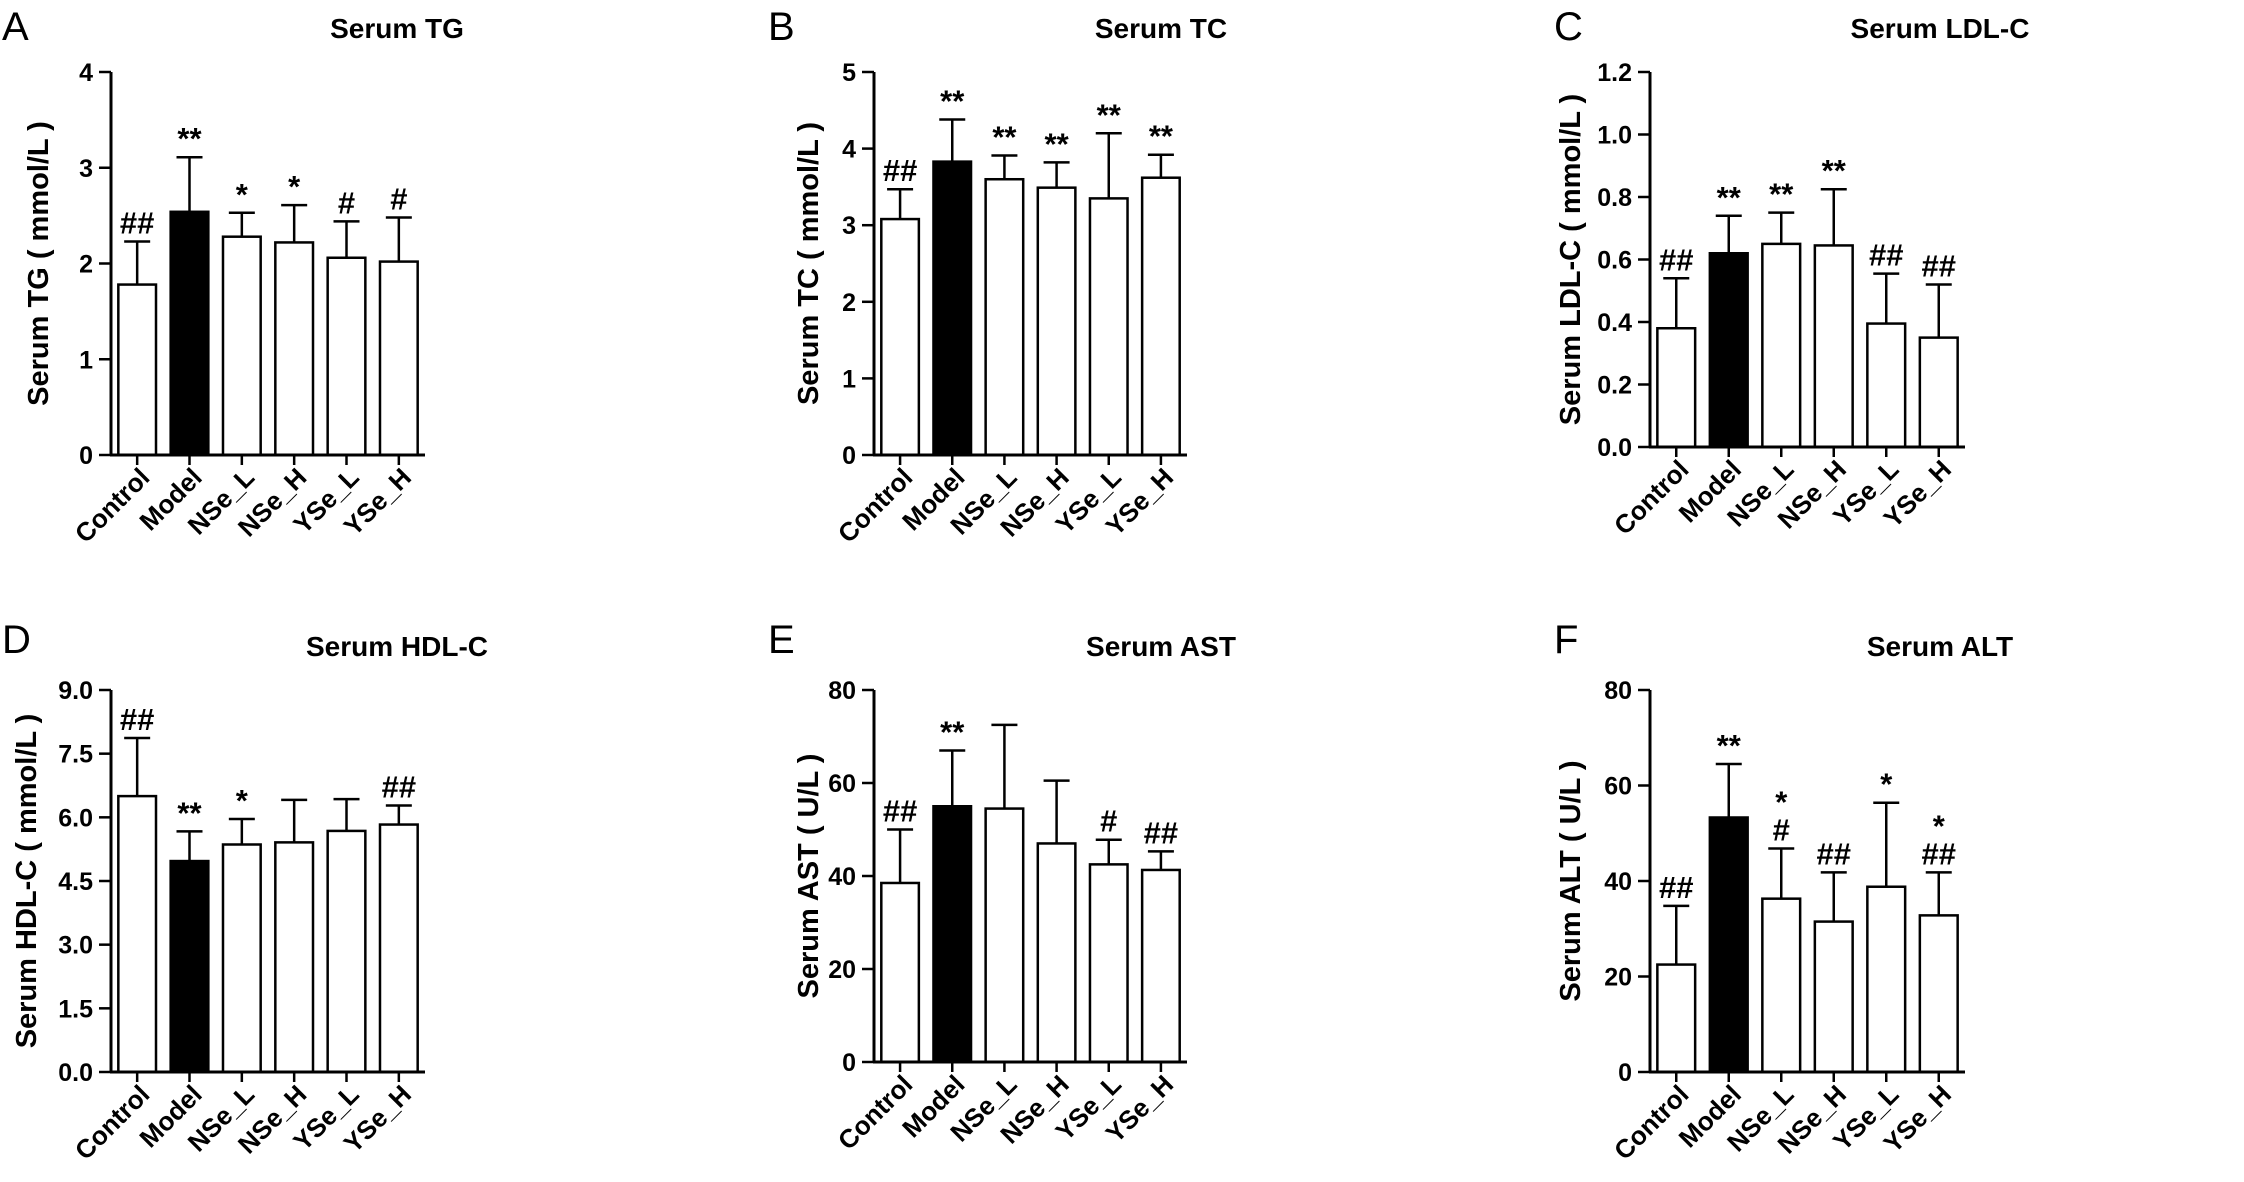  I want to click on y-tick-label: 20, so click(1618, 978).